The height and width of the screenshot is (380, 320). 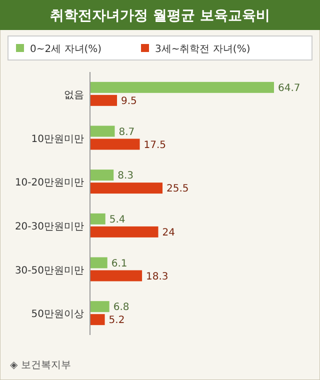 I want to click on data-label: 8.7, so click(x=126, y=132).